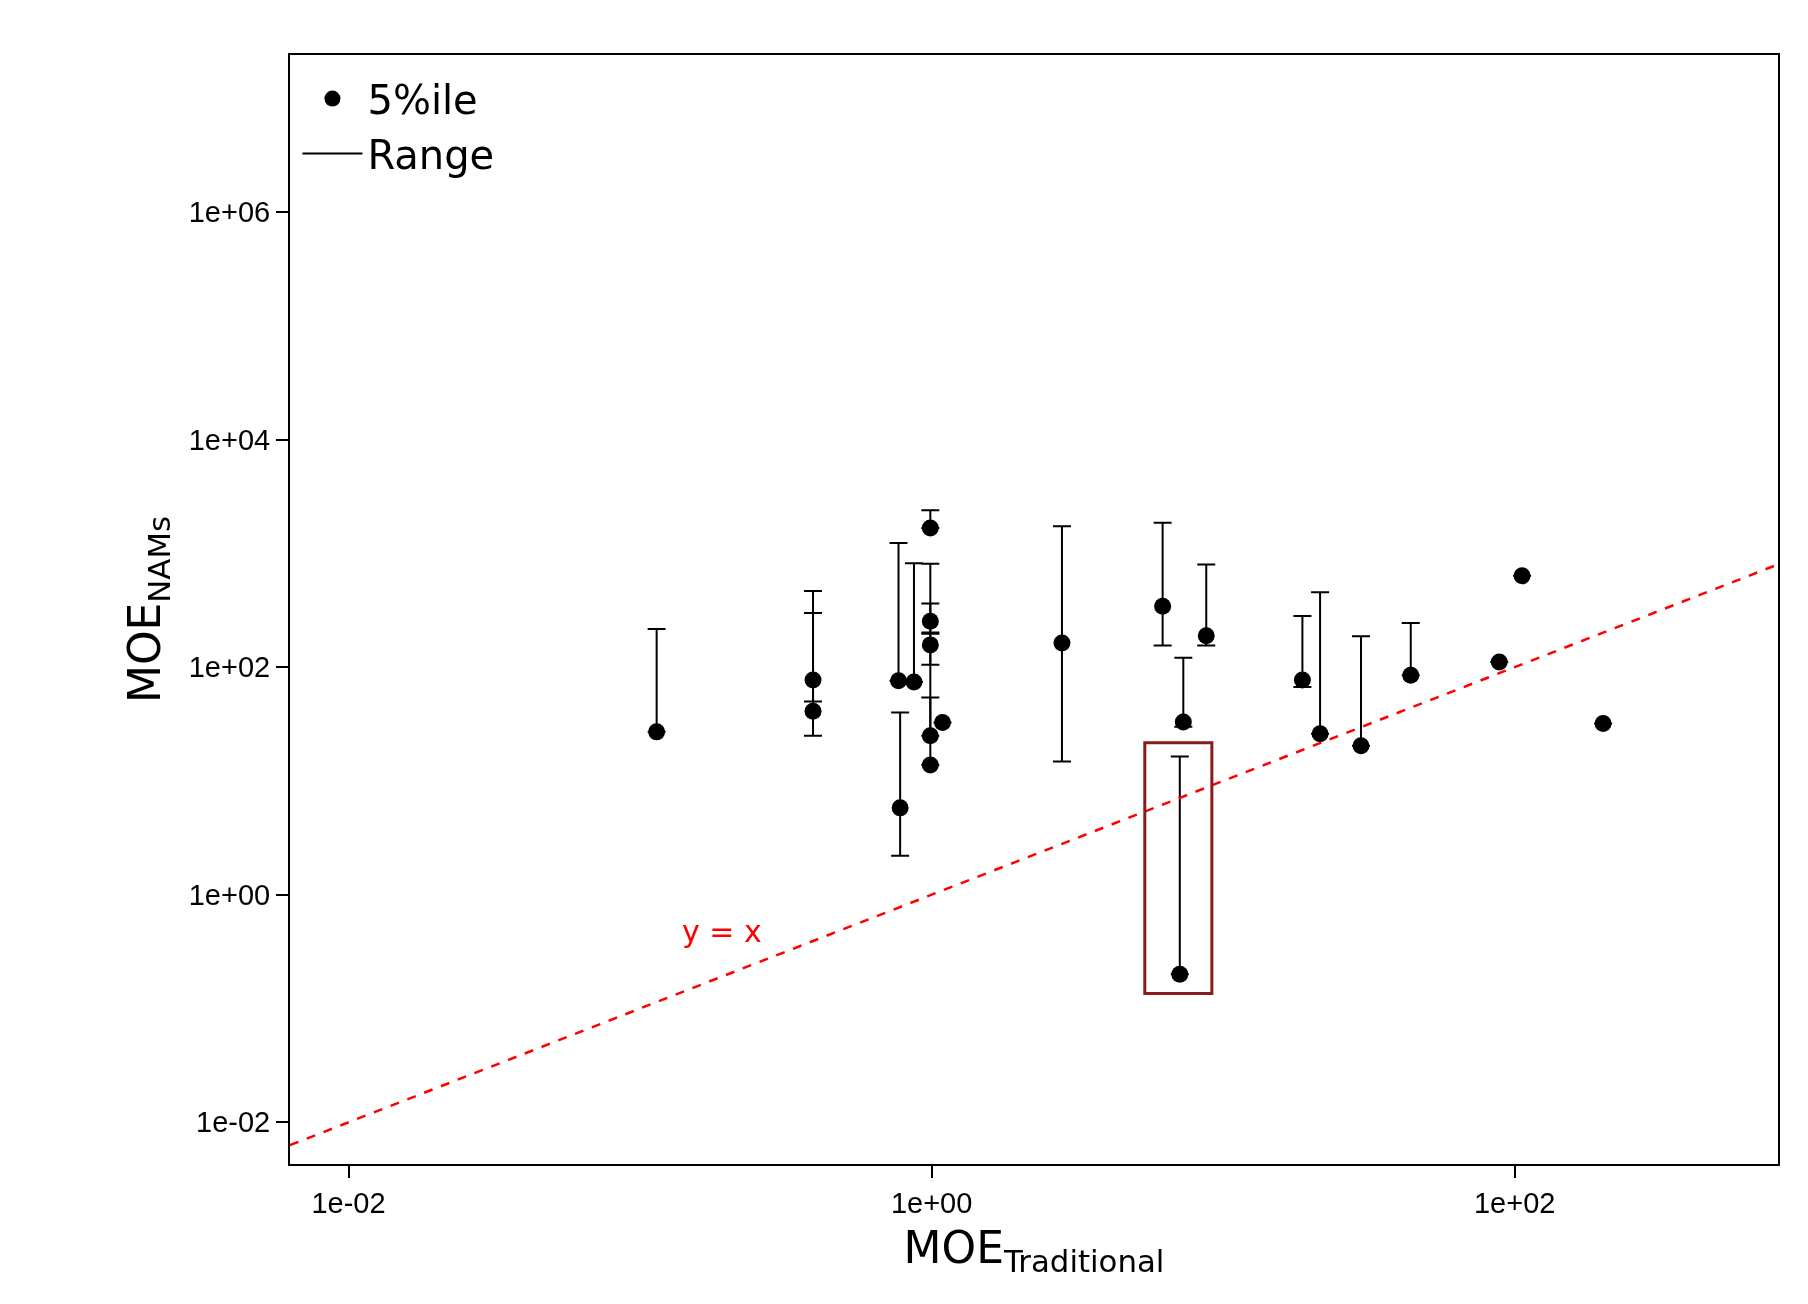  I want to click on y-tick-label: 1e+06, so click(229, 212).